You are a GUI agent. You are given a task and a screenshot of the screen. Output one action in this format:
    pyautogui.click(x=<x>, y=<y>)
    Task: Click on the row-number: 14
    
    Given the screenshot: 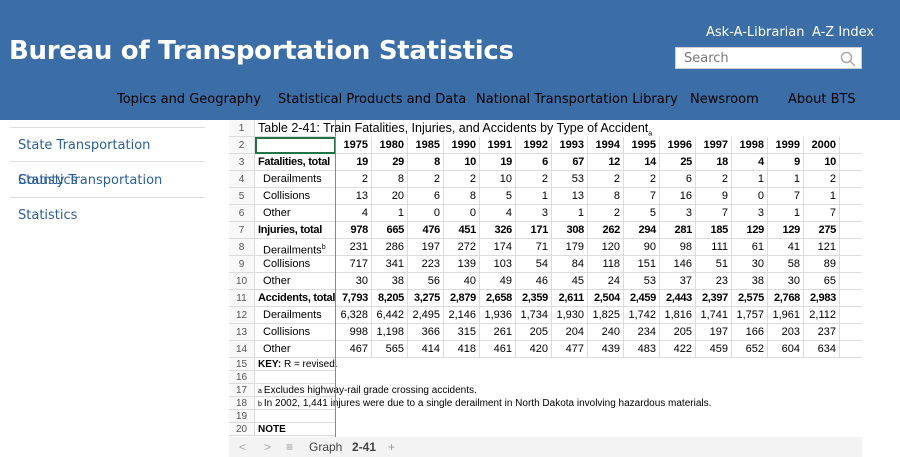 What is the action you would take?
    pyautogui.click(x=242, y=349)
    